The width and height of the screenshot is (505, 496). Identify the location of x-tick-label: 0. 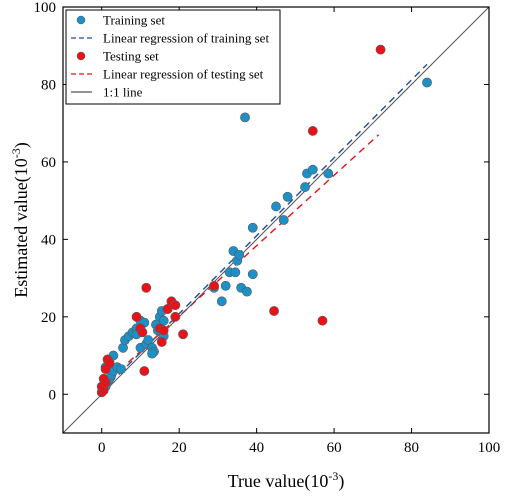
(102, 448).